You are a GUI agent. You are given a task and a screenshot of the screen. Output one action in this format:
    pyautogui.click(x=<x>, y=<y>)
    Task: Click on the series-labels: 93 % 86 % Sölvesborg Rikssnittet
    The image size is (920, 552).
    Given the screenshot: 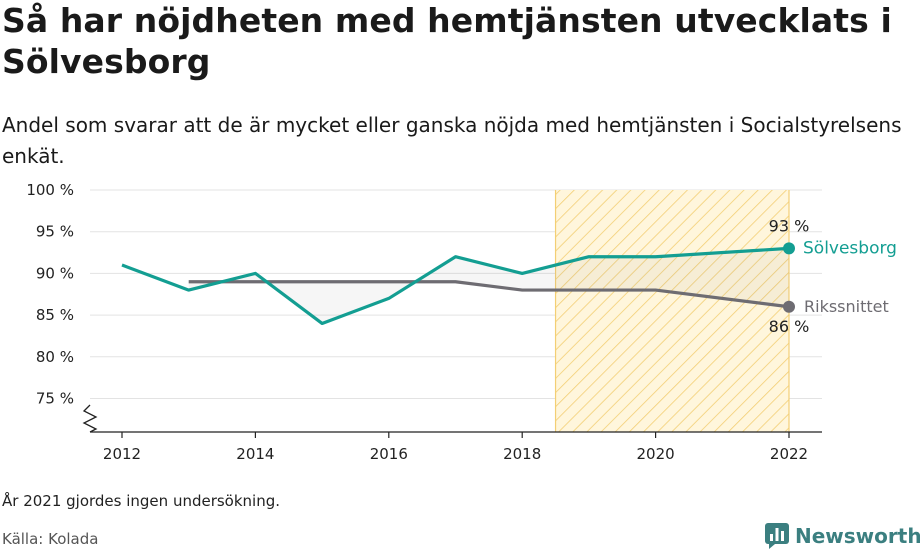 What is the action you would take?
    pyautogui.click(x=833, y=275)
    